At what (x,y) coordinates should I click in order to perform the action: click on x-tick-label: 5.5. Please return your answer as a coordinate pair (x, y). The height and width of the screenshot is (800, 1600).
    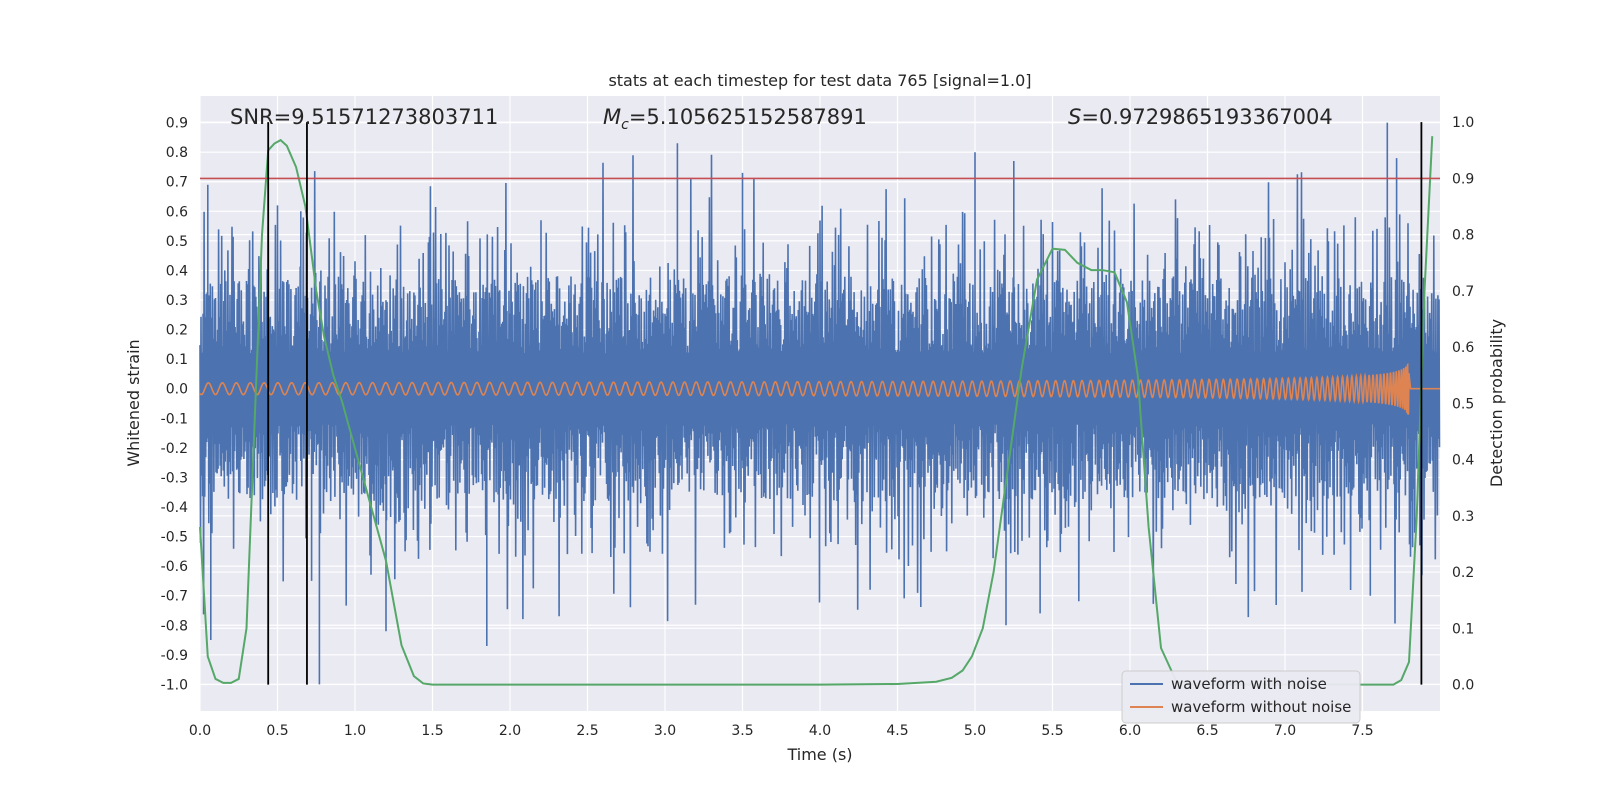
    Looking at the image, I should click on (1052, 731).